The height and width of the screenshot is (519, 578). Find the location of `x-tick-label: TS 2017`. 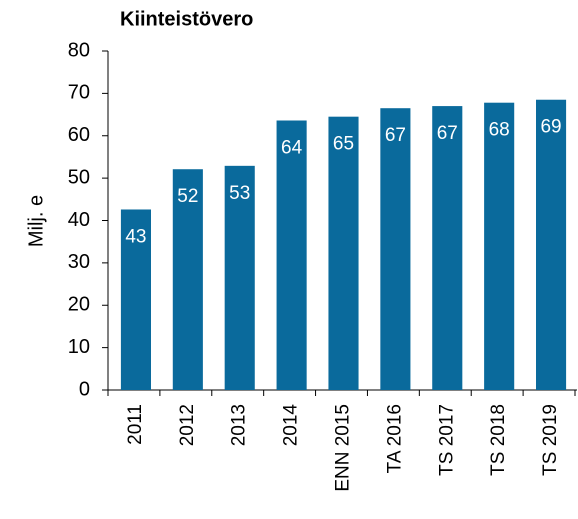

x-tick-label: TS 2017 is located at coordinates (446, 440).